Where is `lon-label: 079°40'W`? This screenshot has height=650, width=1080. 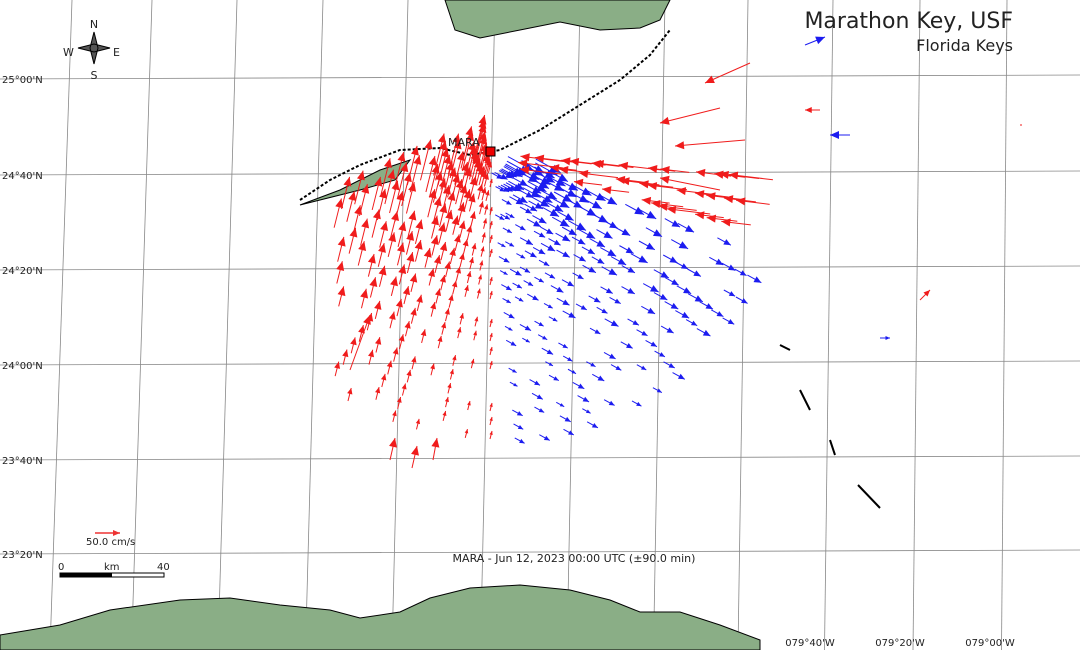 lon-label: 079°40'W is located at coordinates (810, 643).